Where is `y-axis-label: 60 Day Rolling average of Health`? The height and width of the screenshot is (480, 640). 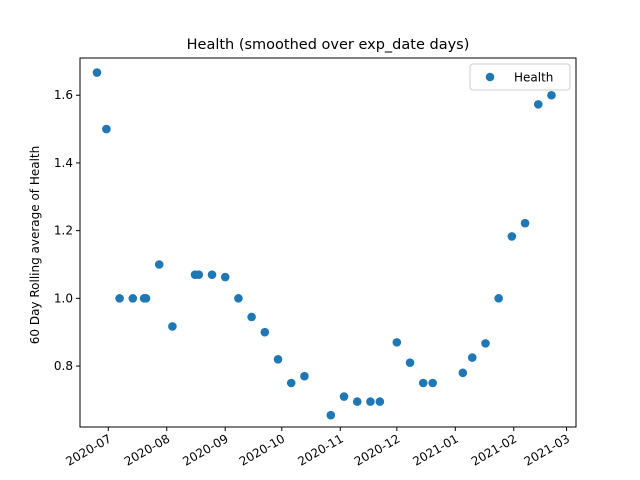 y-axis-label: 60 Day Rolling average of Health is located at coordinates (35, 245).